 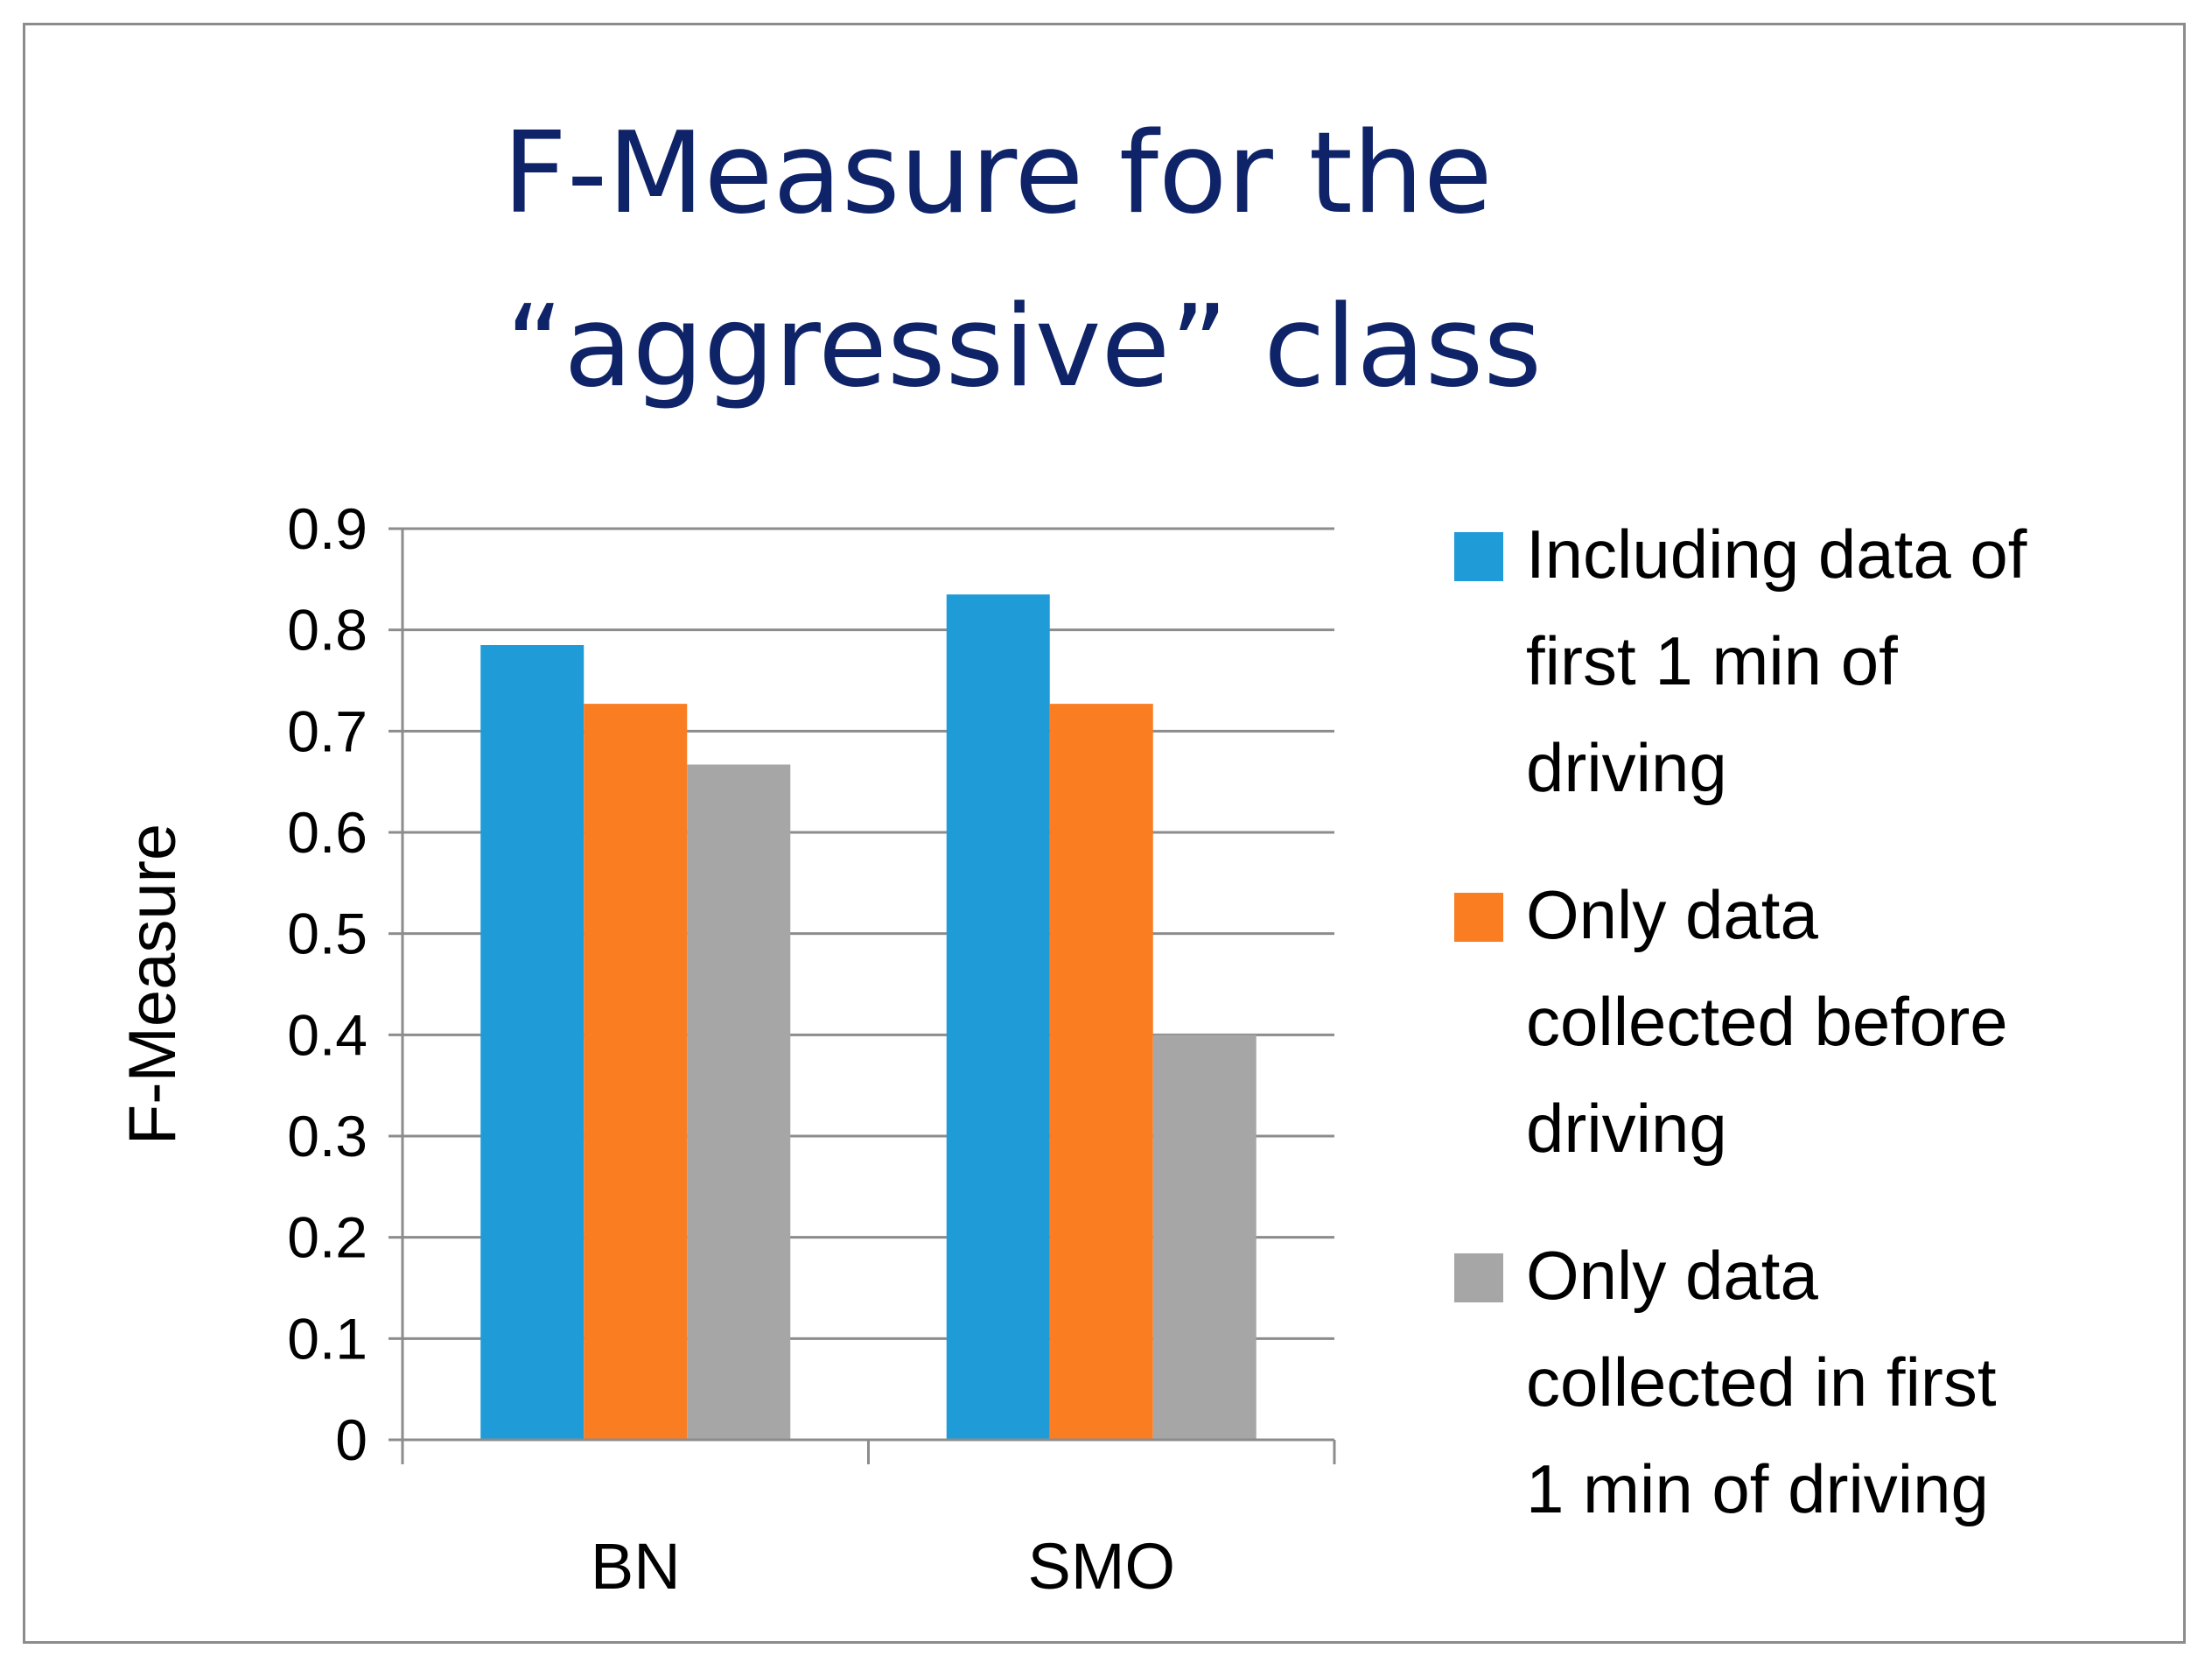 I want to click on y-tick-label: 0.2, so click(x=327, y=1237).